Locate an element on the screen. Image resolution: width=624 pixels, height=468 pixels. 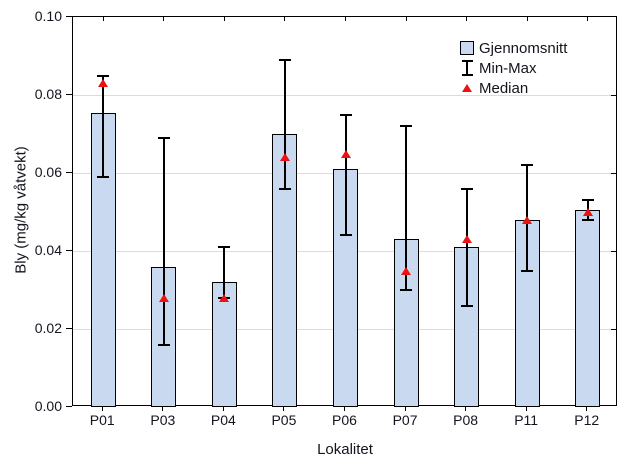
legend: Gjennomsnitt Min-Max Median is located at coordinates (512, 68).